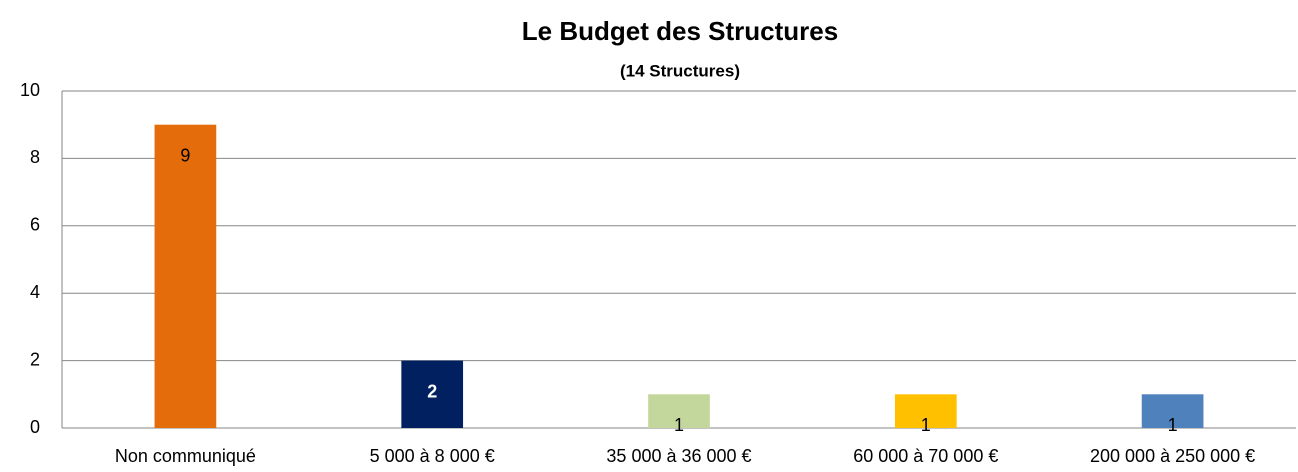  What do you see at coordinates (925, 456) in the screenshot?
I see `x-tick-label: 60 000 à 70 000 €` at bounding box center [925, 456].